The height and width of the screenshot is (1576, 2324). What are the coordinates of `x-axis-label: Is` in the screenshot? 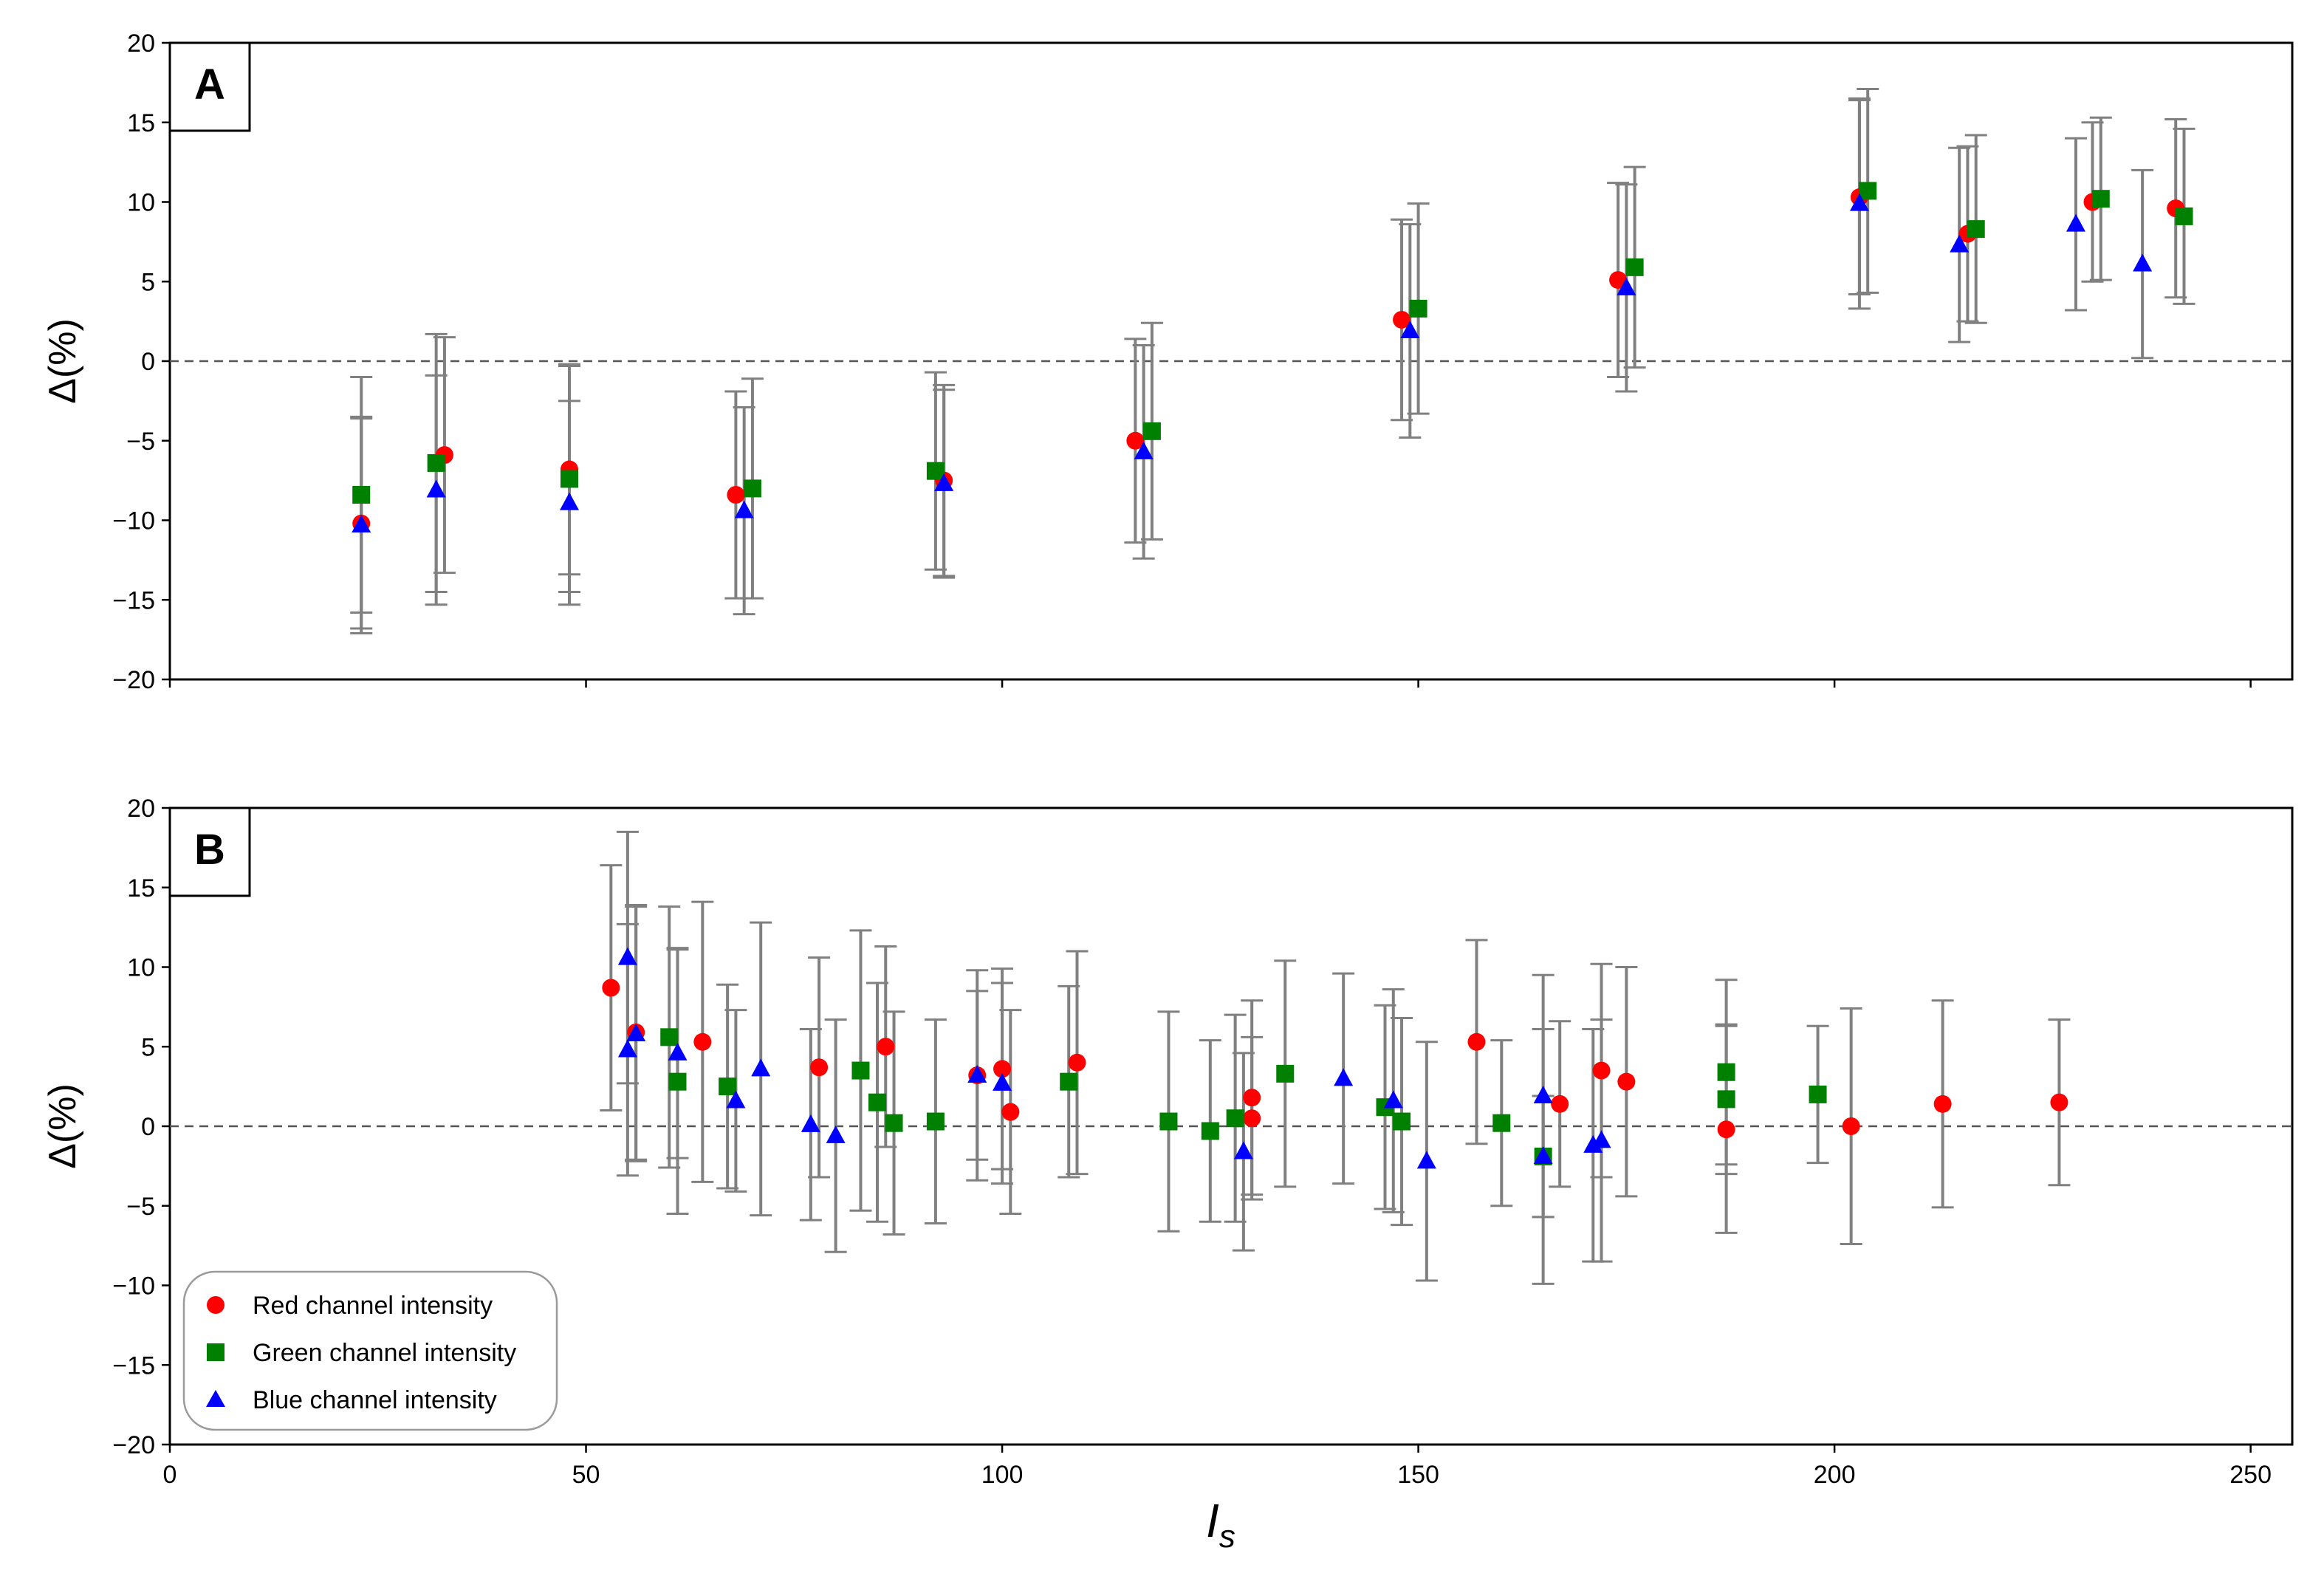 It's located at (1220, 1524).